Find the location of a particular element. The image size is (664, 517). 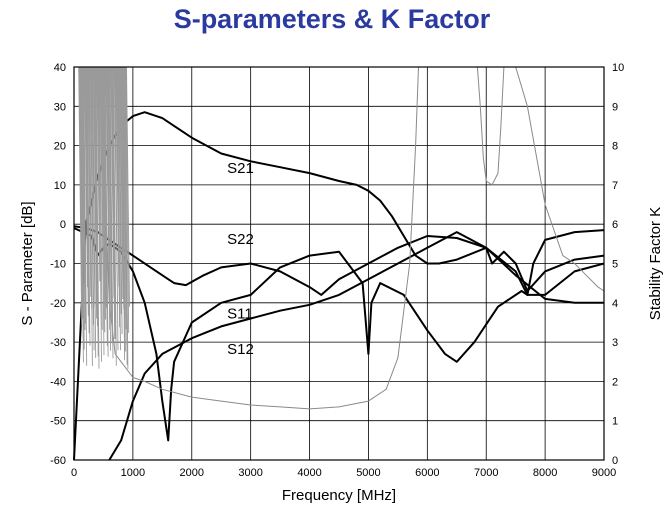

y-tick-label: 10 is located at coordinates (60, 186).